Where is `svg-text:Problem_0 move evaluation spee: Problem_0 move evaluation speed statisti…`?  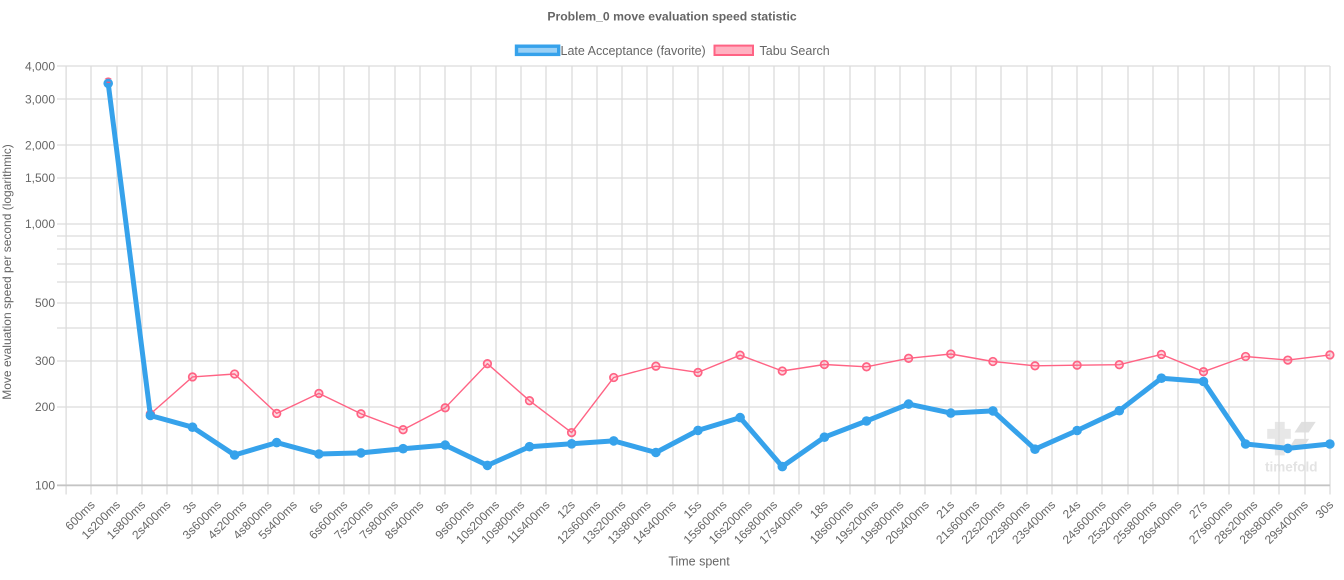 svg-text:Problem_0 move evaluation spee: Problem_0 move evaluation speed statisti… is located at coordinates (671, 17).